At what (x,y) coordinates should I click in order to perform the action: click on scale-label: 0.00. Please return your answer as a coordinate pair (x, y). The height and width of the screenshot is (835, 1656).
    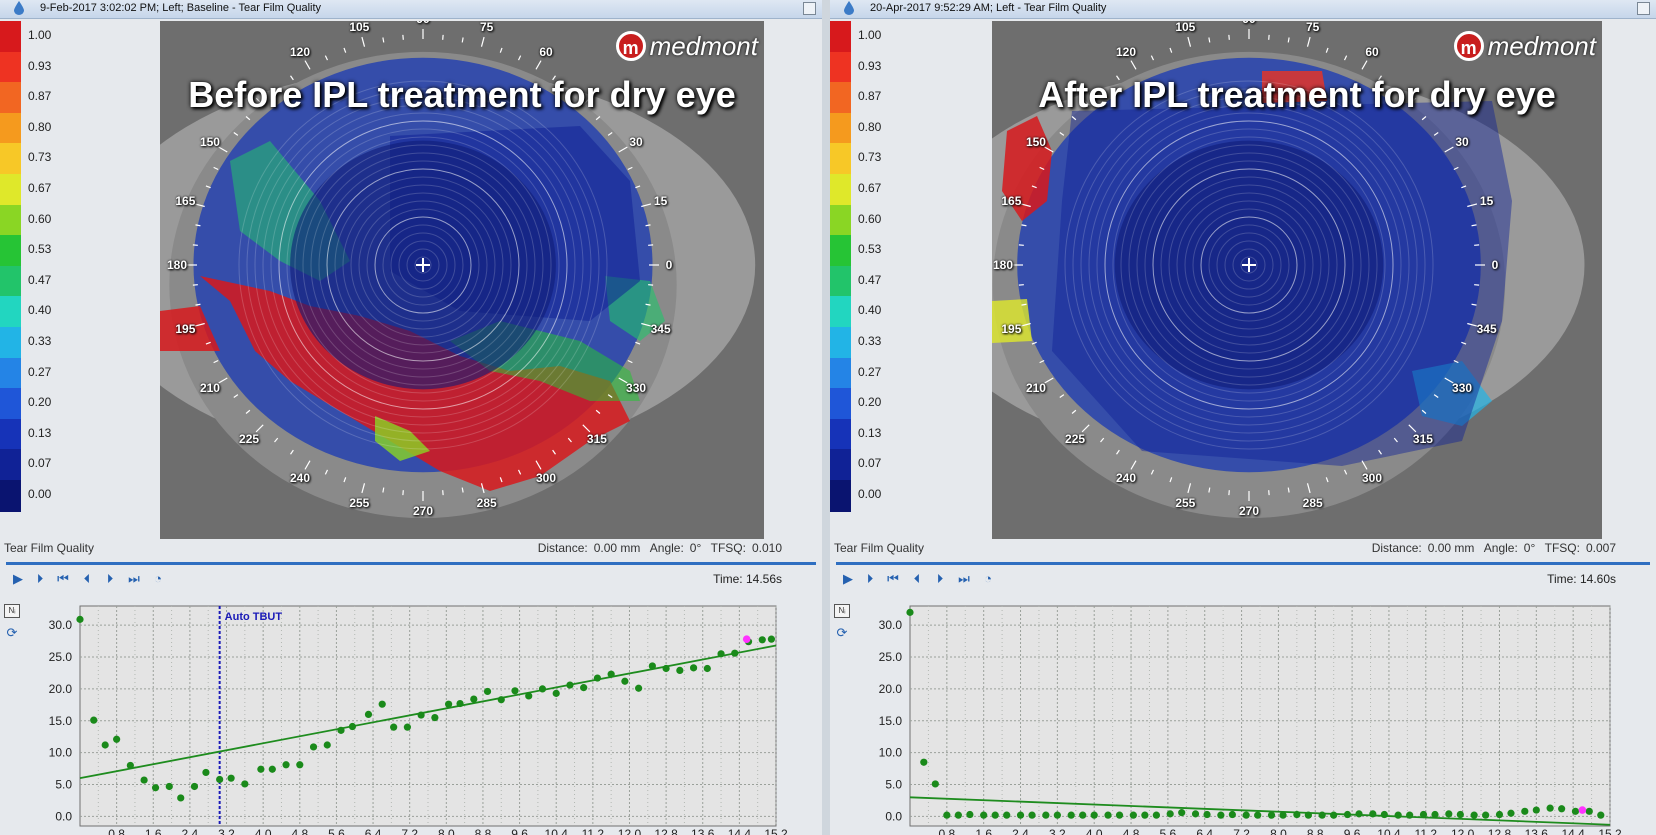
    Looking at the image, I should click on (870, 494).